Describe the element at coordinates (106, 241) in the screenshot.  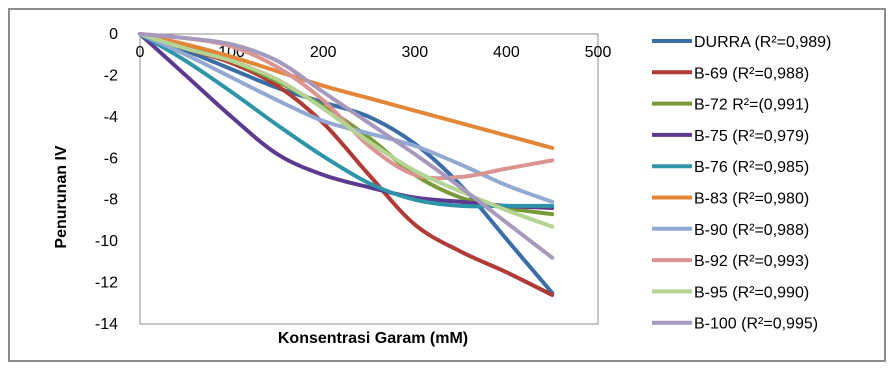
I see `y-tick-label: -10` at that location.